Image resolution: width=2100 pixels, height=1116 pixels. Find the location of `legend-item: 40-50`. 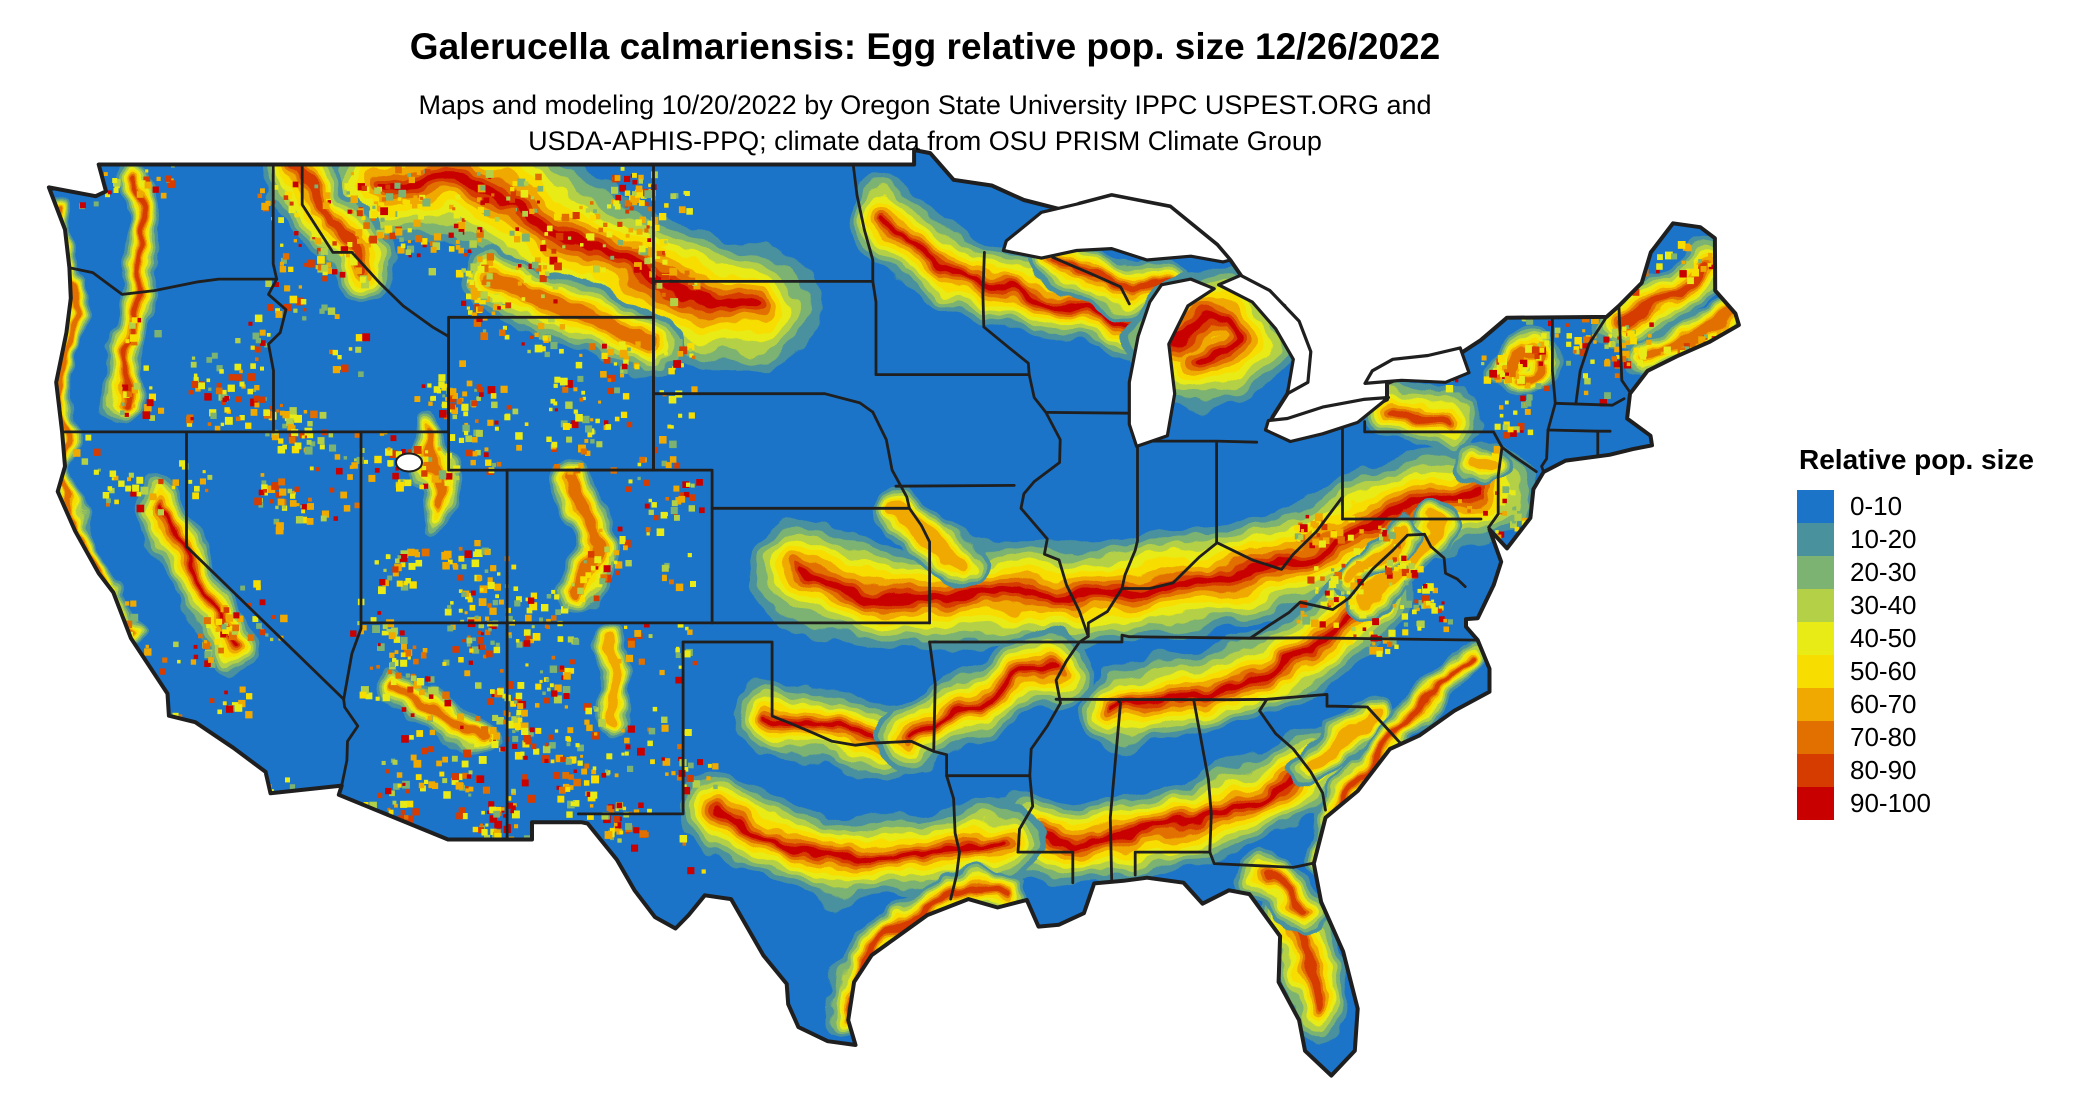

legend-item: 40-50 is located at coordinates (1947, 638).